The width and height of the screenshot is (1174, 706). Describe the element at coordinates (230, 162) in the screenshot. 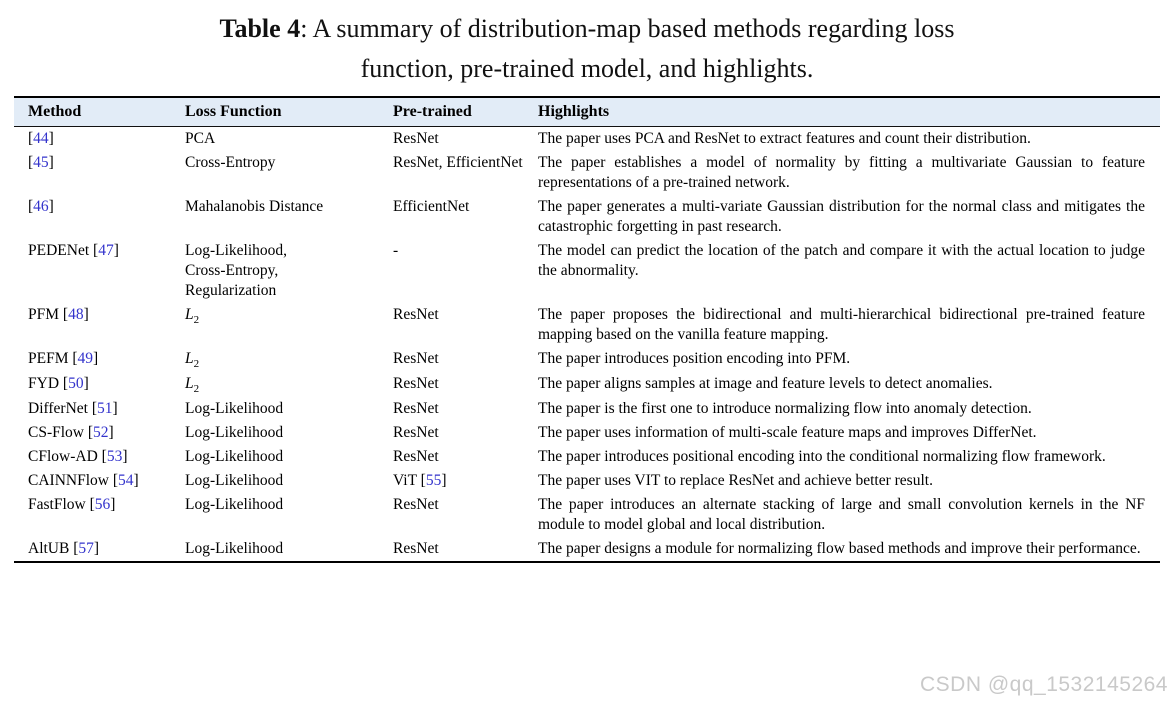

I see `loss-cell: Cross-Entropy` at that location.